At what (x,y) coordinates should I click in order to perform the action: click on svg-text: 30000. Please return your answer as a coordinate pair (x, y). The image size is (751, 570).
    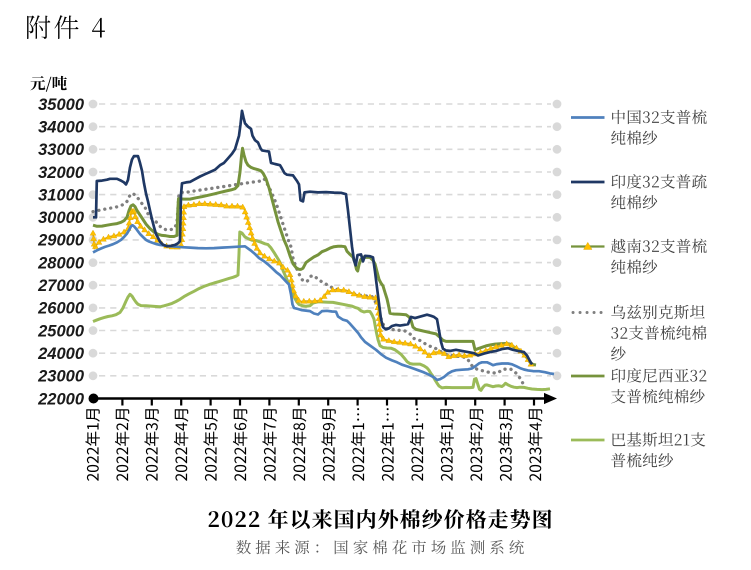
    Looking at the image, I should click on (61, 218).